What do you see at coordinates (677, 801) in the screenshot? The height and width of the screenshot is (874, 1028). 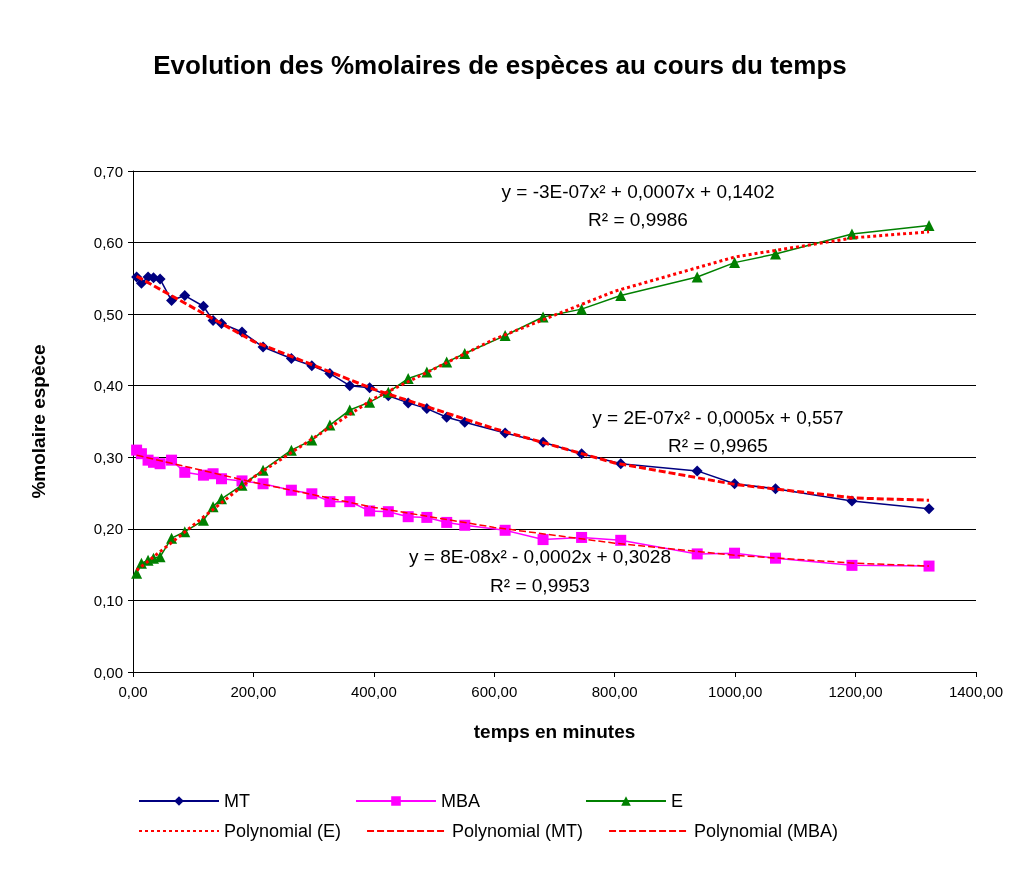 I see `legend-label: E` at bounding box center [677, 801].